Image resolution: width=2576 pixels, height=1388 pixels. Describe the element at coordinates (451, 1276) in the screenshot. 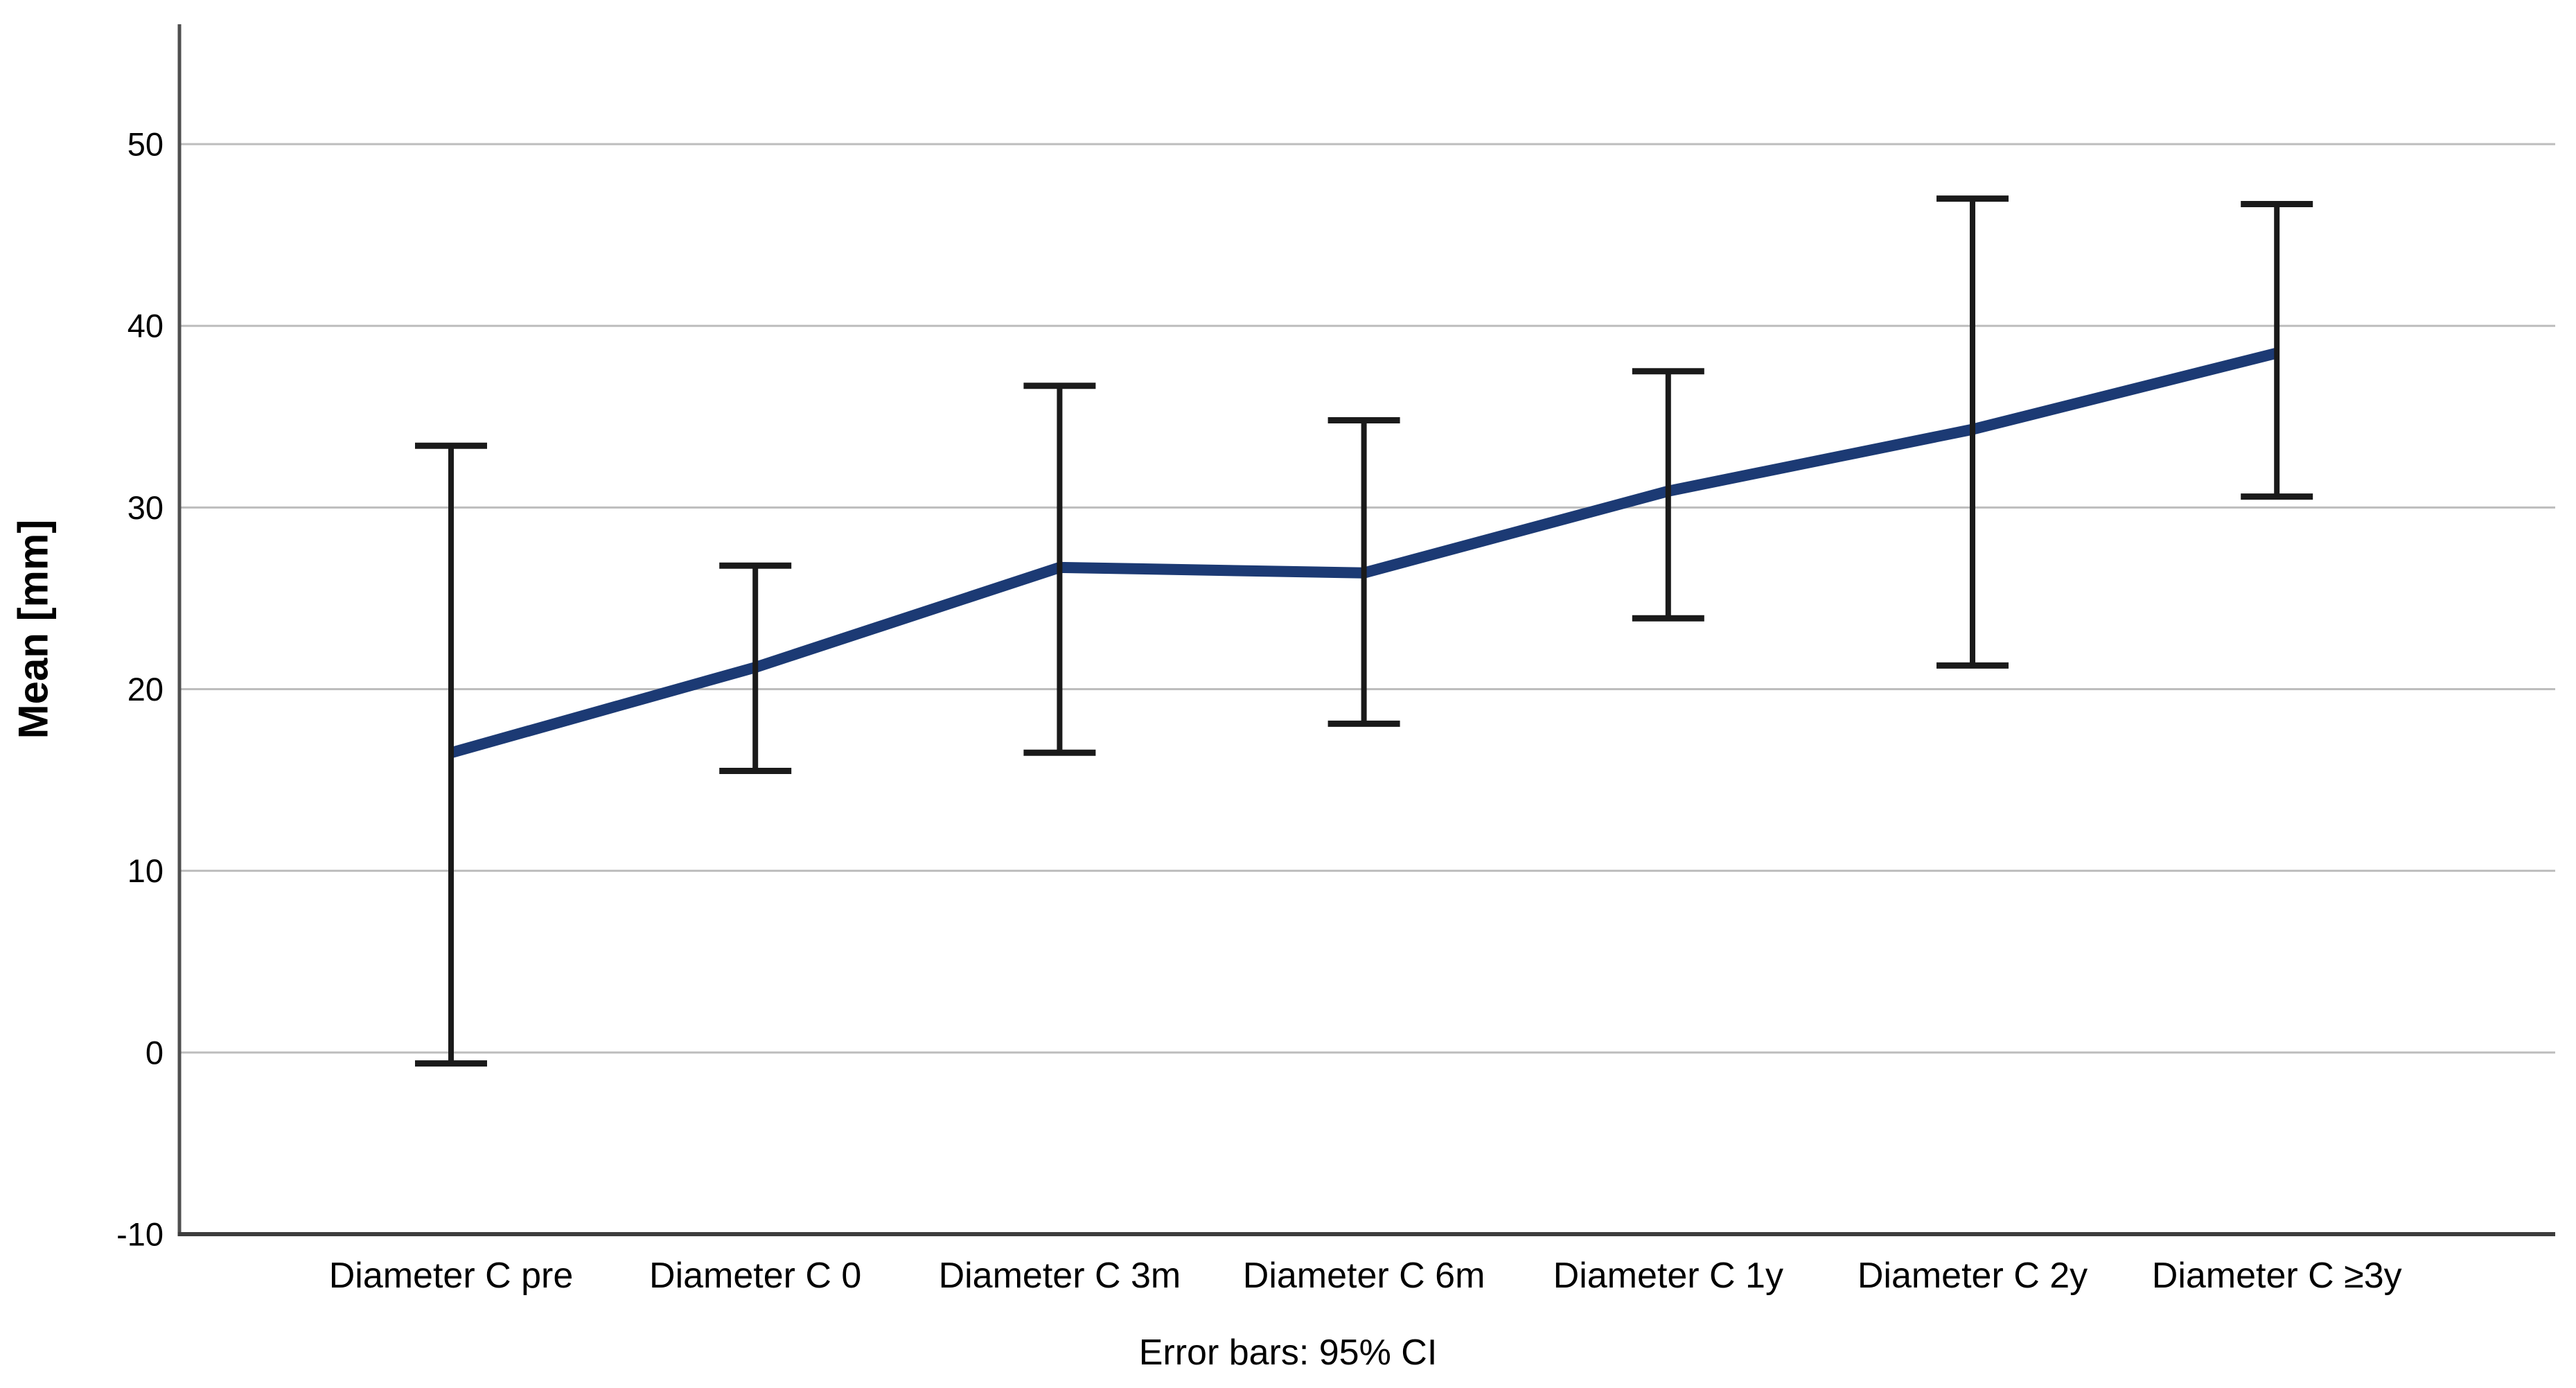

I see `x-category-label: Diameter C pre` at that location.